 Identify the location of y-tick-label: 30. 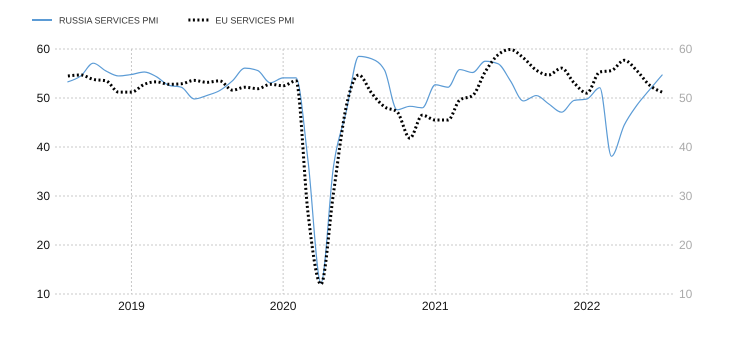
(43, 196).